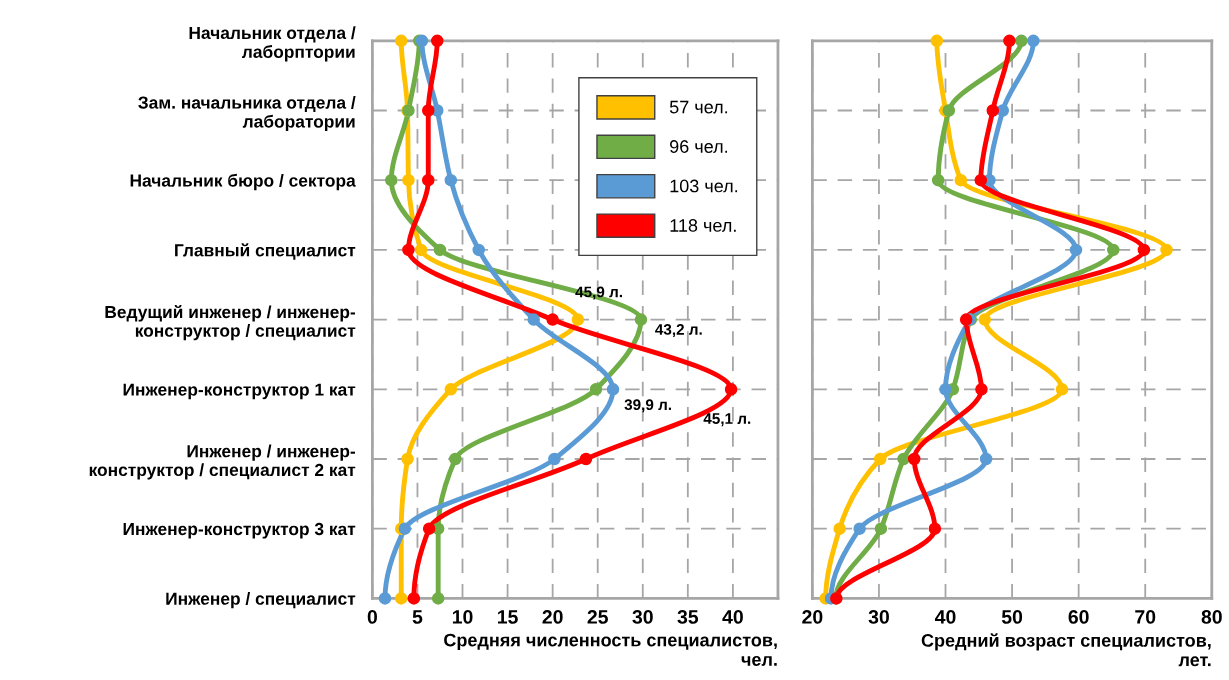 This screenshot has width=1229, height=680. I want to click on y-tick-label: Зам. начальника отдела / лаборатории, so click(247, 114).